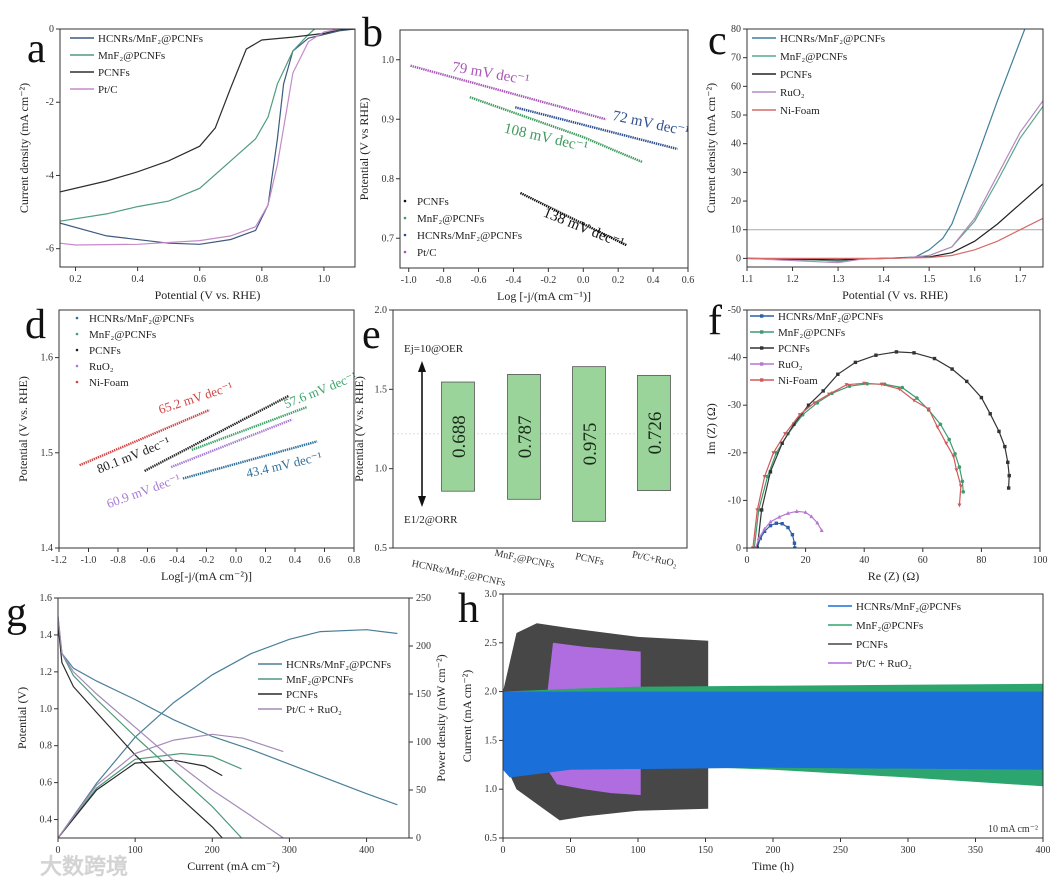 Image resolution: width=1050 pixels, height=882 pixels. What do you see at coordinates (734, 405) in the screenshot?
I see `y-tick-label: -30` at bounding box center [734, 405].